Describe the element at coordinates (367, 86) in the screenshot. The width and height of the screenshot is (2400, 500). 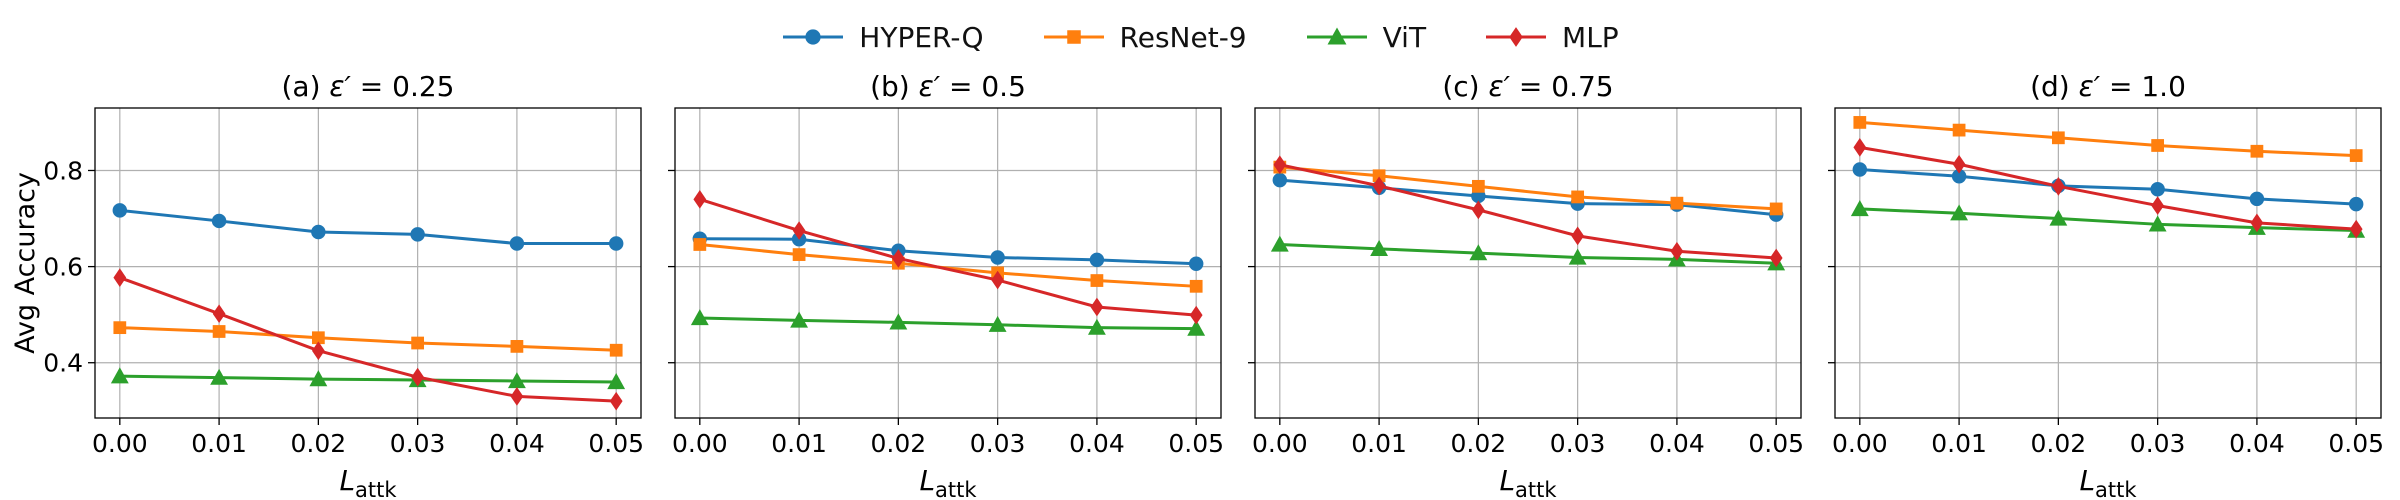
I see `panel-title: (a) ε′ = 0.25` at that location.